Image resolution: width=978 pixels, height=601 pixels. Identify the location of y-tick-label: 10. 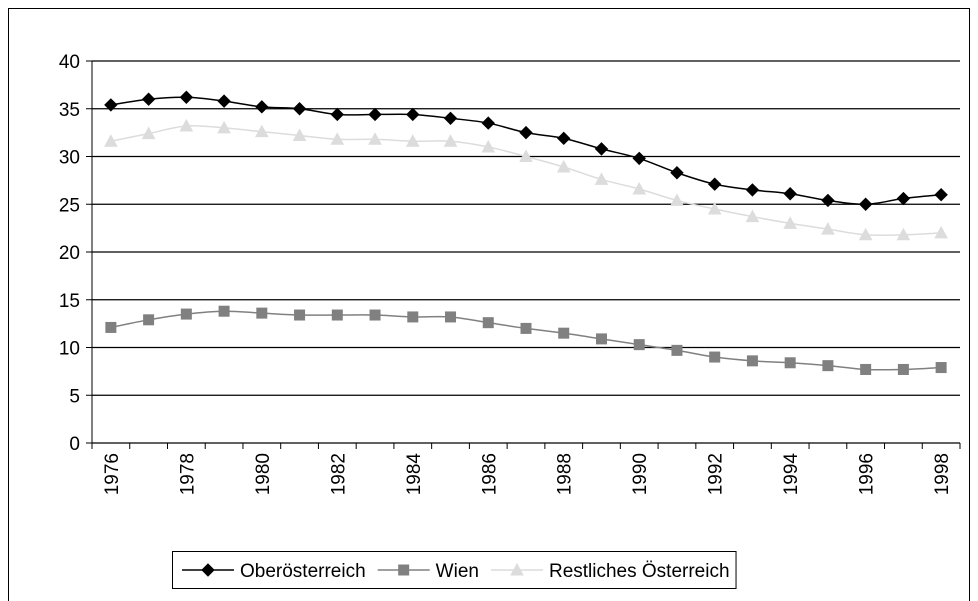
(69, 349).